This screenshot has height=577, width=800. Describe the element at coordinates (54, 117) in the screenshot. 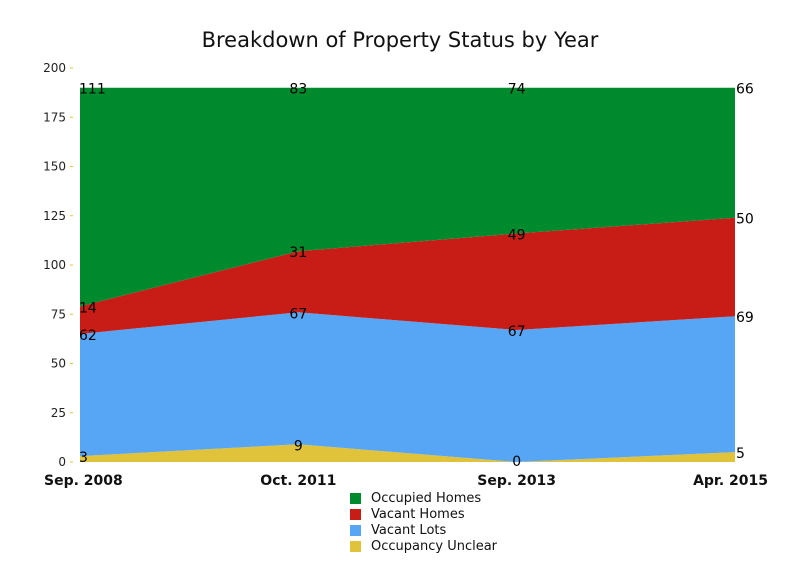

I see `y-tick-label: 175` at that location.